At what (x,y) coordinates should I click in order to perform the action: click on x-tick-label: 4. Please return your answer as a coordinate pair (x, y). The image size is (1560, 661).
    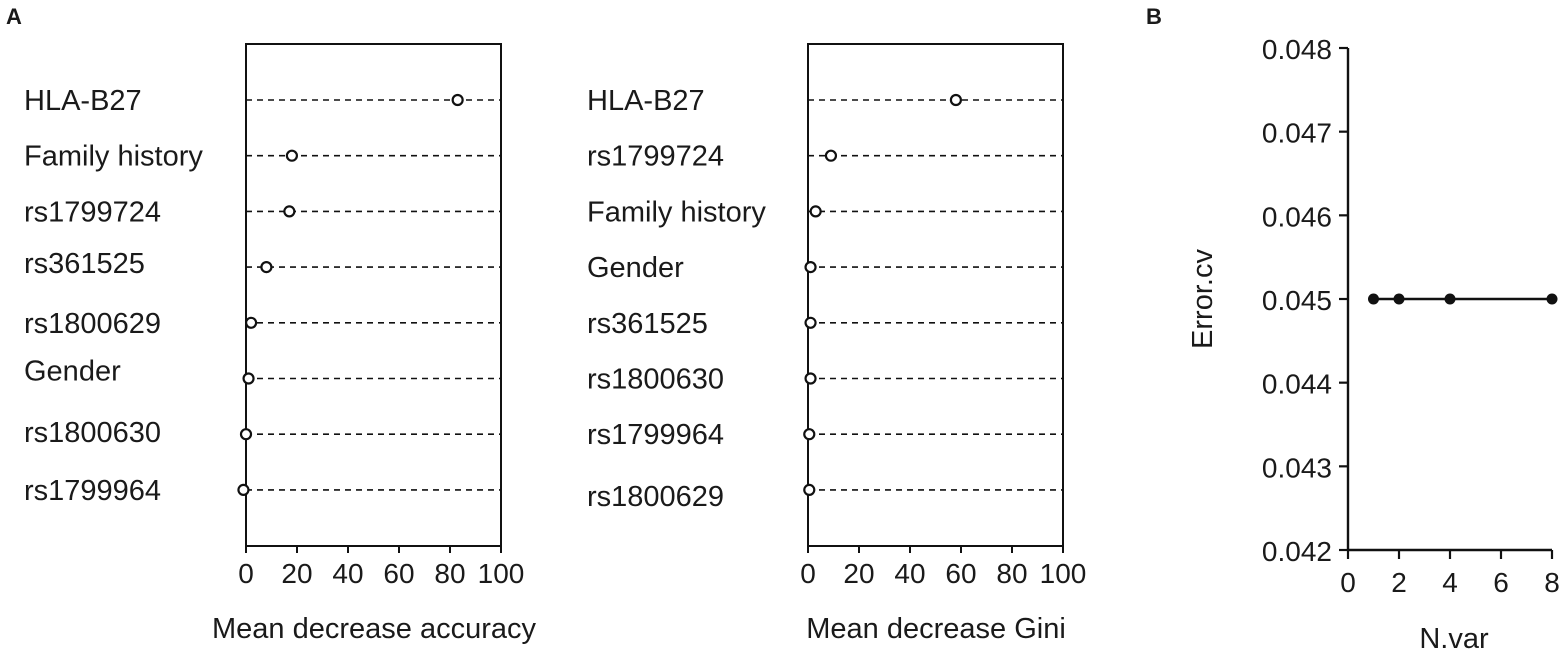
    Looking at the image, I should click on (1450, 582).